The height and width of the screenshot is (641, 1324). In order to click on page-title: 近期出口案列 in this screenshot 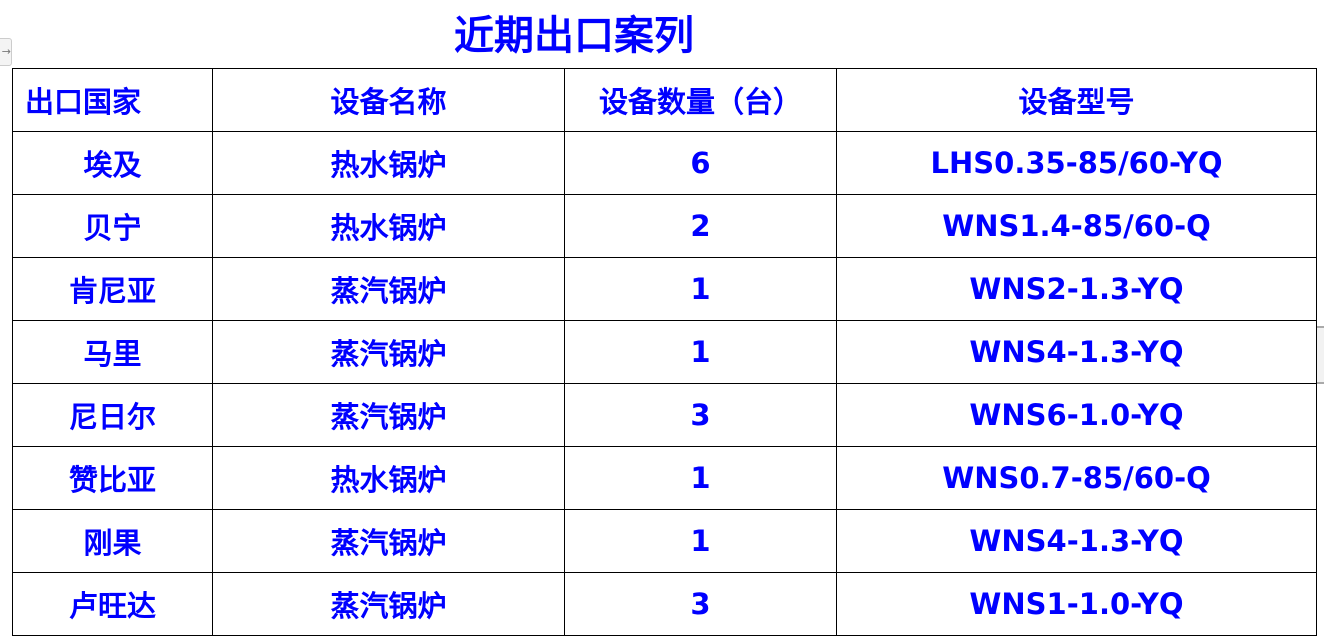, I will do `click(574, 36)`.